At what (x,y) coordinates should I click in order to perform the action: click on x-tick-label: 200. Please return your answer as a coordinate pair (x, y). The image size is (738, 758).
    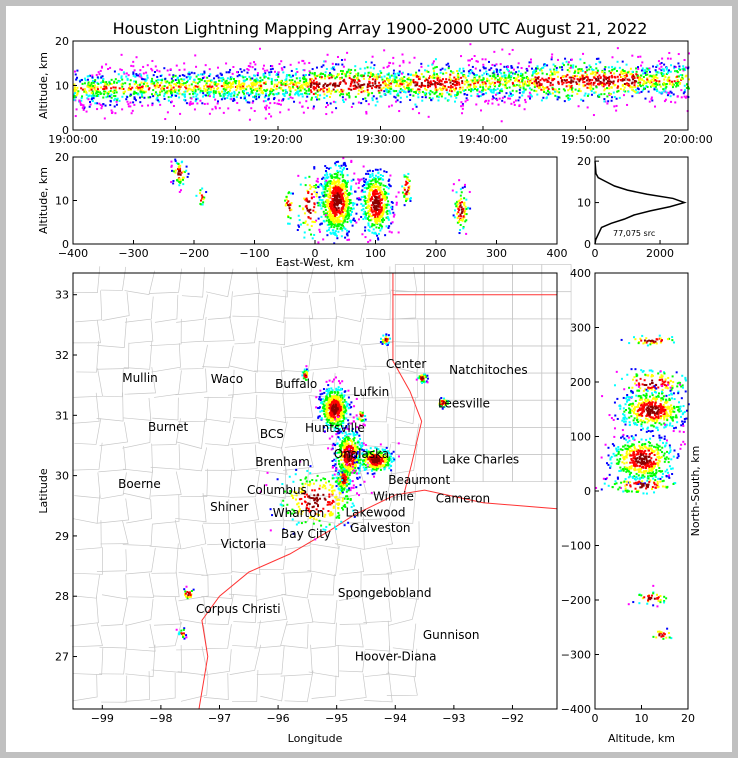
    Looking at the image, I should click on (436, 253).